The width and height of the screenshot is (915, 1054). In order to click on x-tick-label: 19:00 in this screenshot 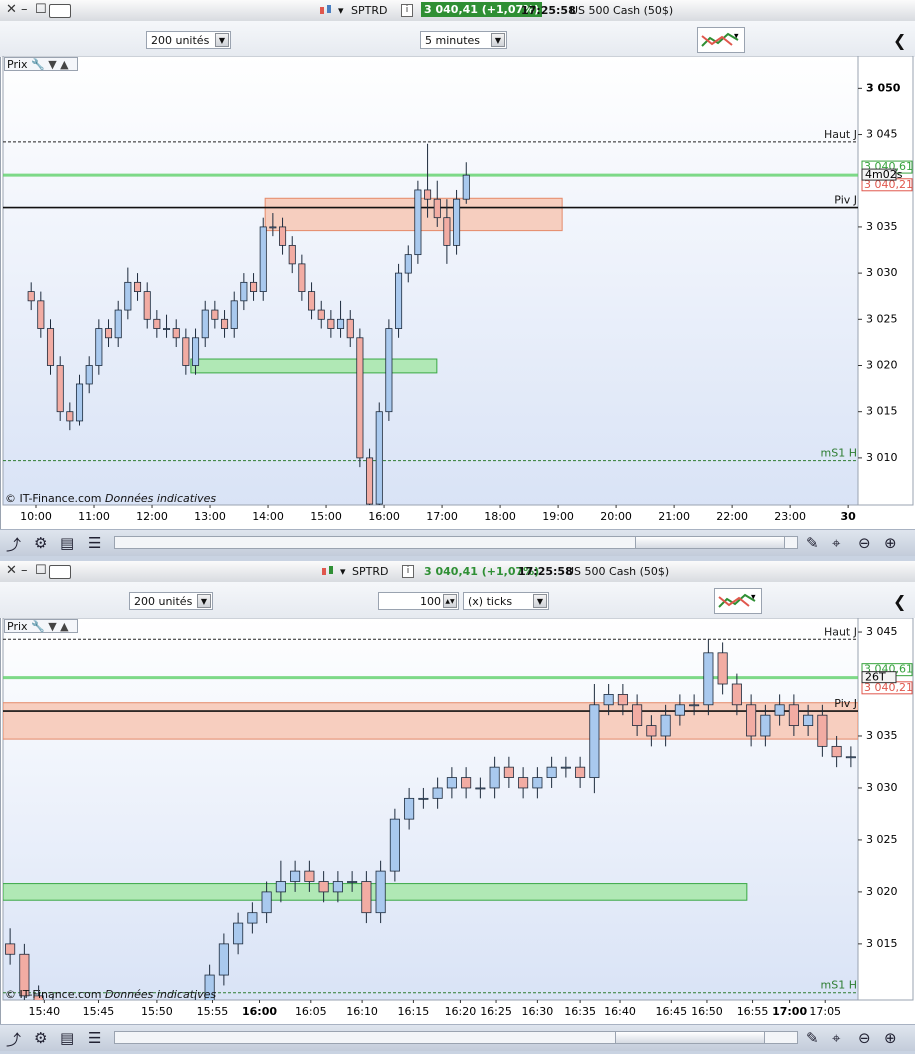, I will do `click(558, 516)`.